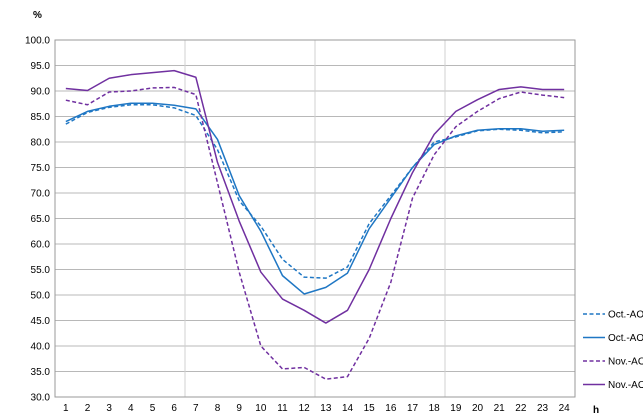 The image size is (643, 415). Describe the element at coordinates (543, 408) in the screenshot. I see `x-tick-label: 23` at that location.